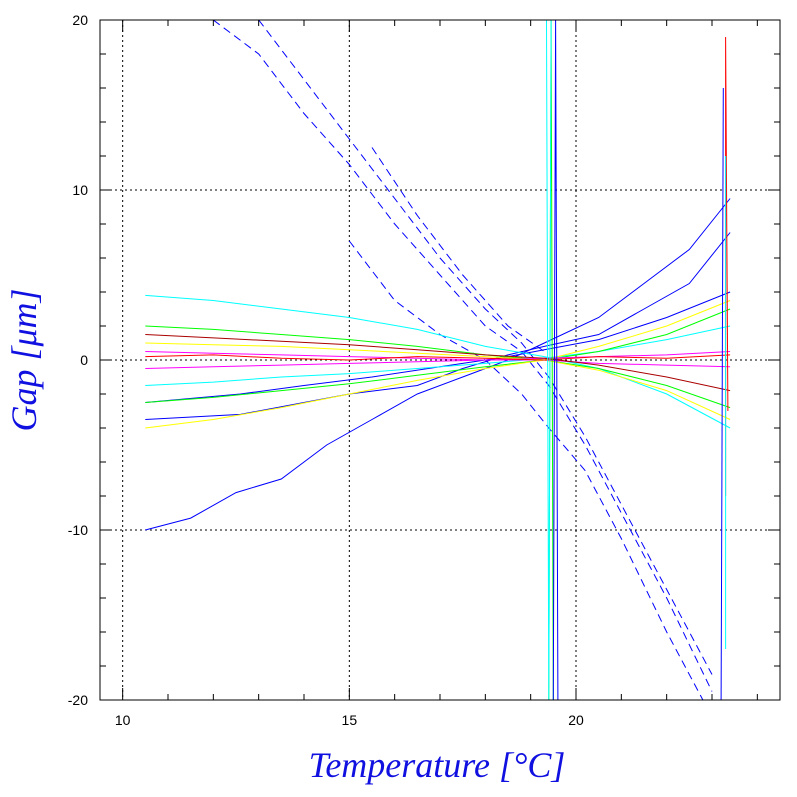  What do you see at coordinates (350, 720) in the screenshot?
I see `x-tick-label: 15` at bounding box center [350, 720].